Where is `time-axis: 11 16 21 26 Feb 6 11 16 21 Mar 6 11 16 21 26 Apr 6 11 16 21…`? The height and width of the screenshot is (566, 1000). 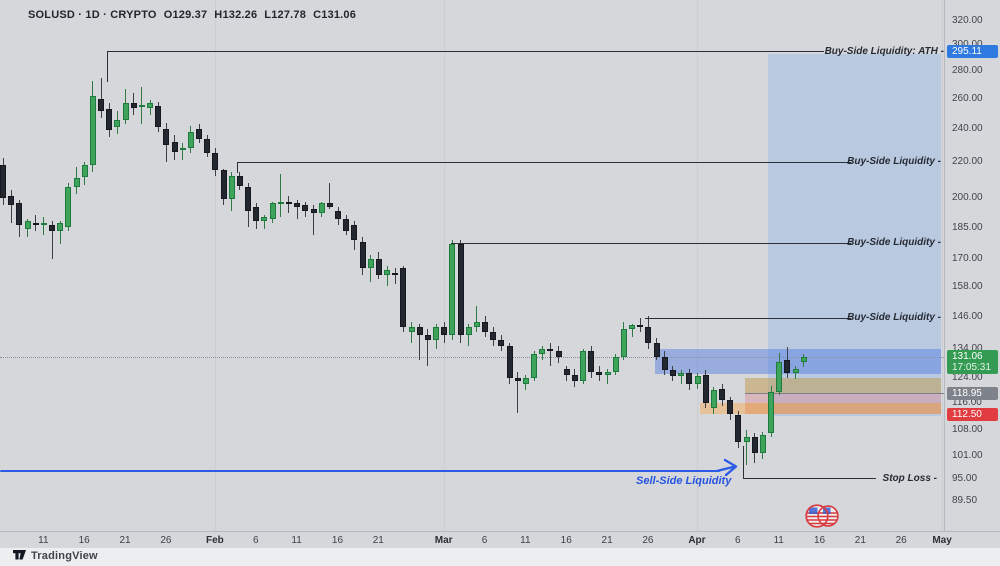 time-axis: 11 16 21 26 Feb 6 11 16 21 Mar 6 11 16 21 26 Apr 6 11 16 21… is located at coordinates (500, 540).